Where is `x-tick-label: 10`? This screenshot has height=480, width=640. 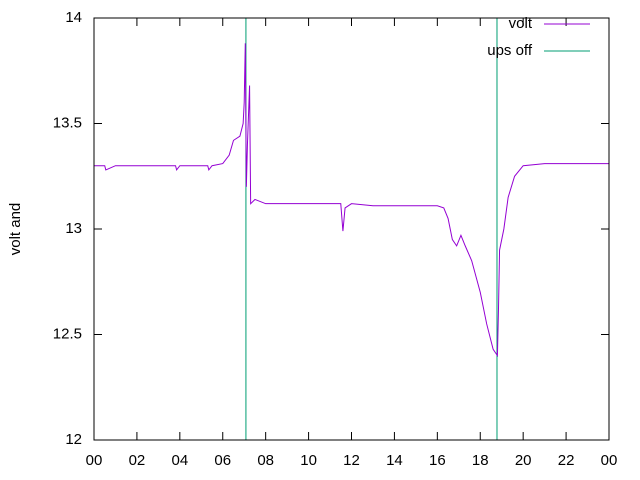 x-tick-label: 10 is located at coordinates (308, 460).